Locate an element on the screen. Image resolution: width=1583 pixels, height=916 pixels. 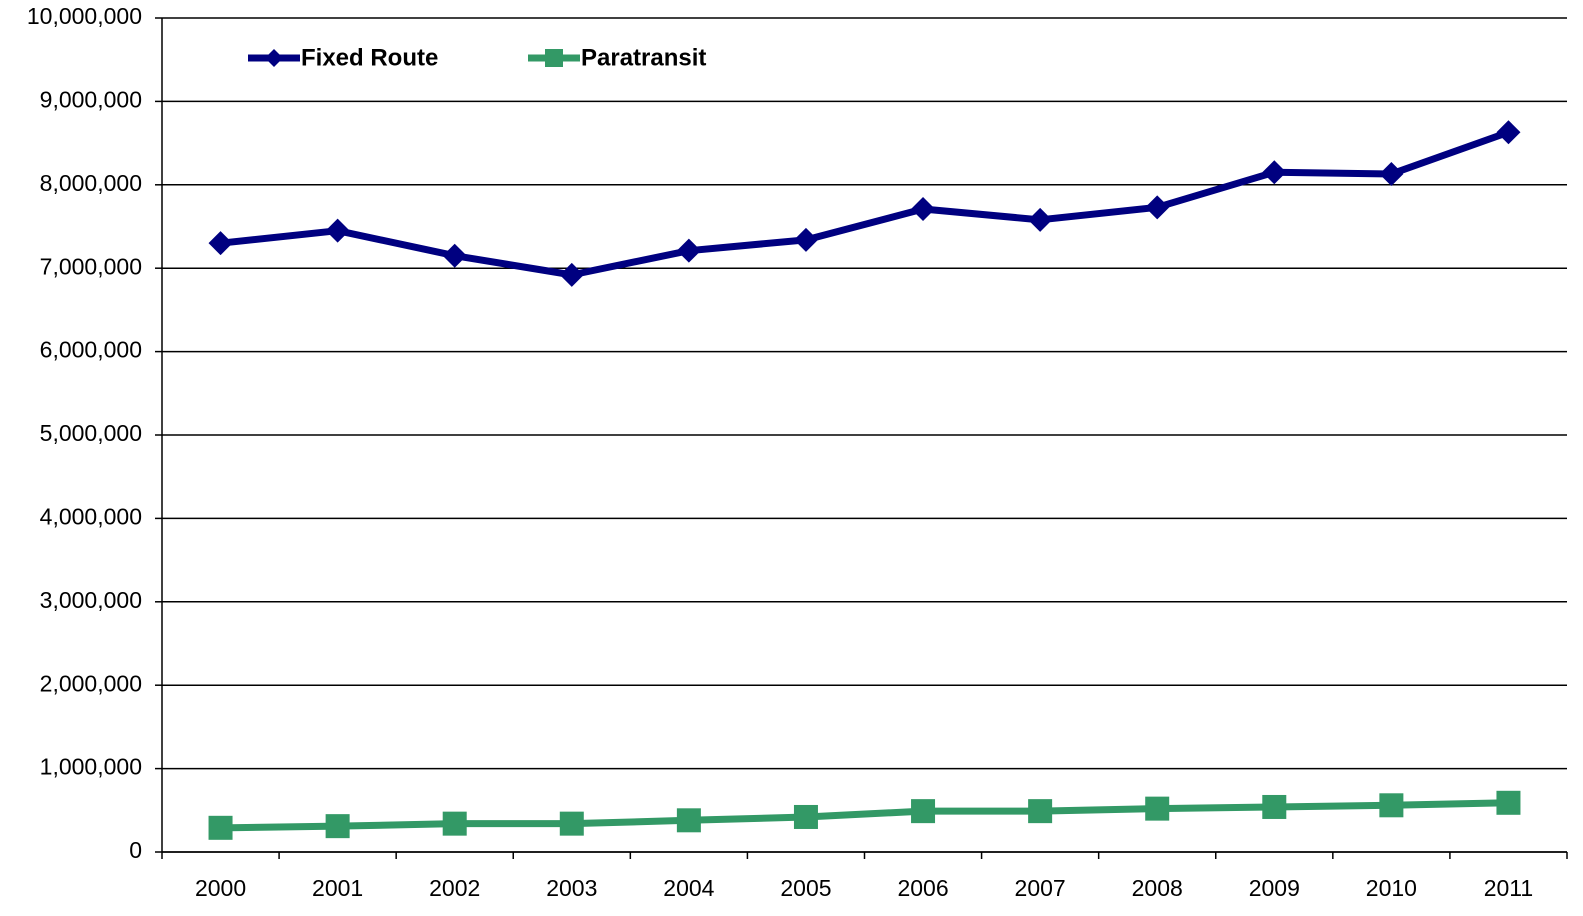
x-tick-label: 2006 is located at coordinates (922, 888).